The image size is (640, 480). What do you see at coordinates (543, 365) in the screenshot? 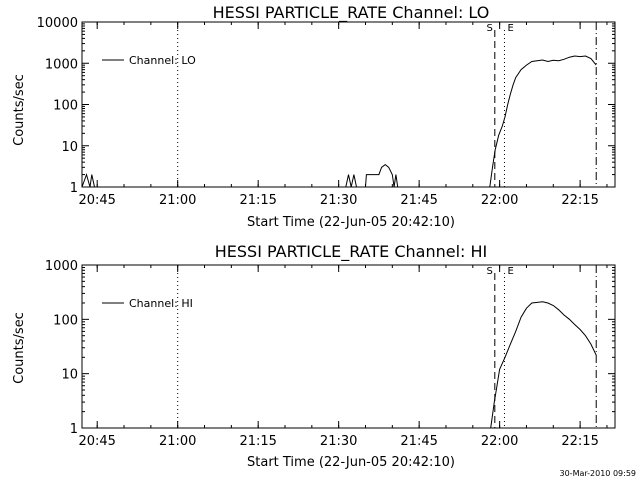
I see `series-line` at bounding box center [543, 365].